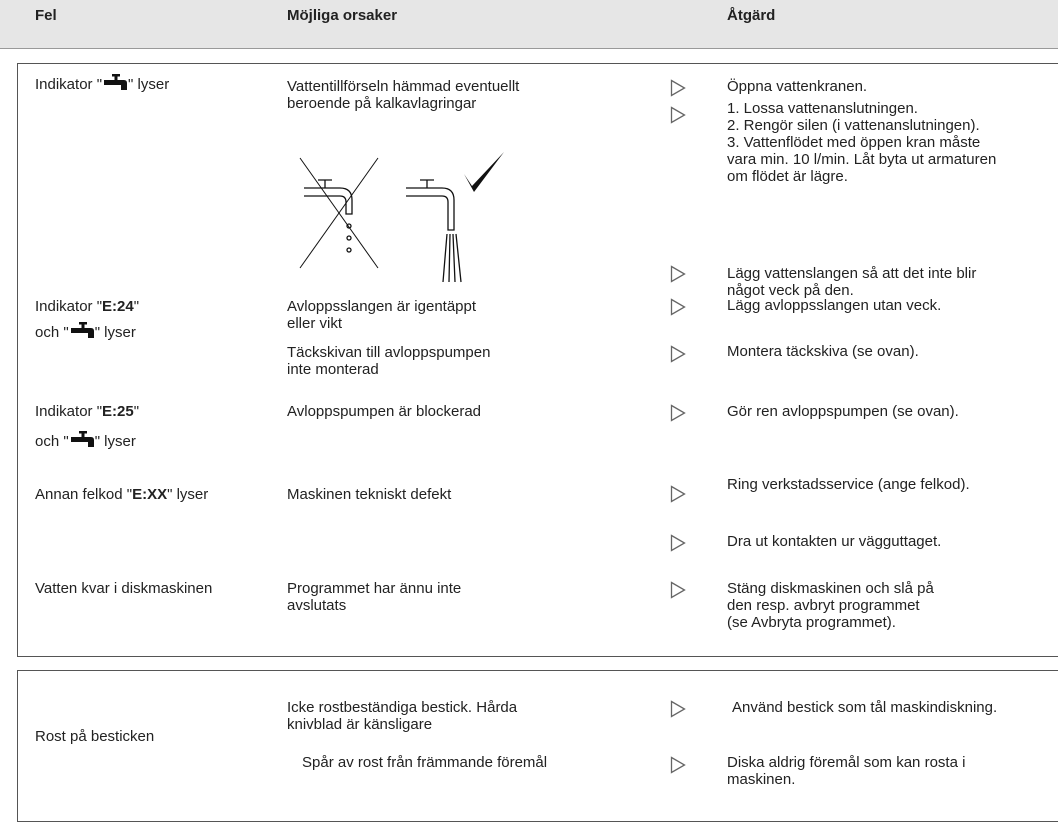 This screenshot has height=822, width=1058. I want to click on fault: Annan felkod "E:XX" lyser, so click(121, 494).